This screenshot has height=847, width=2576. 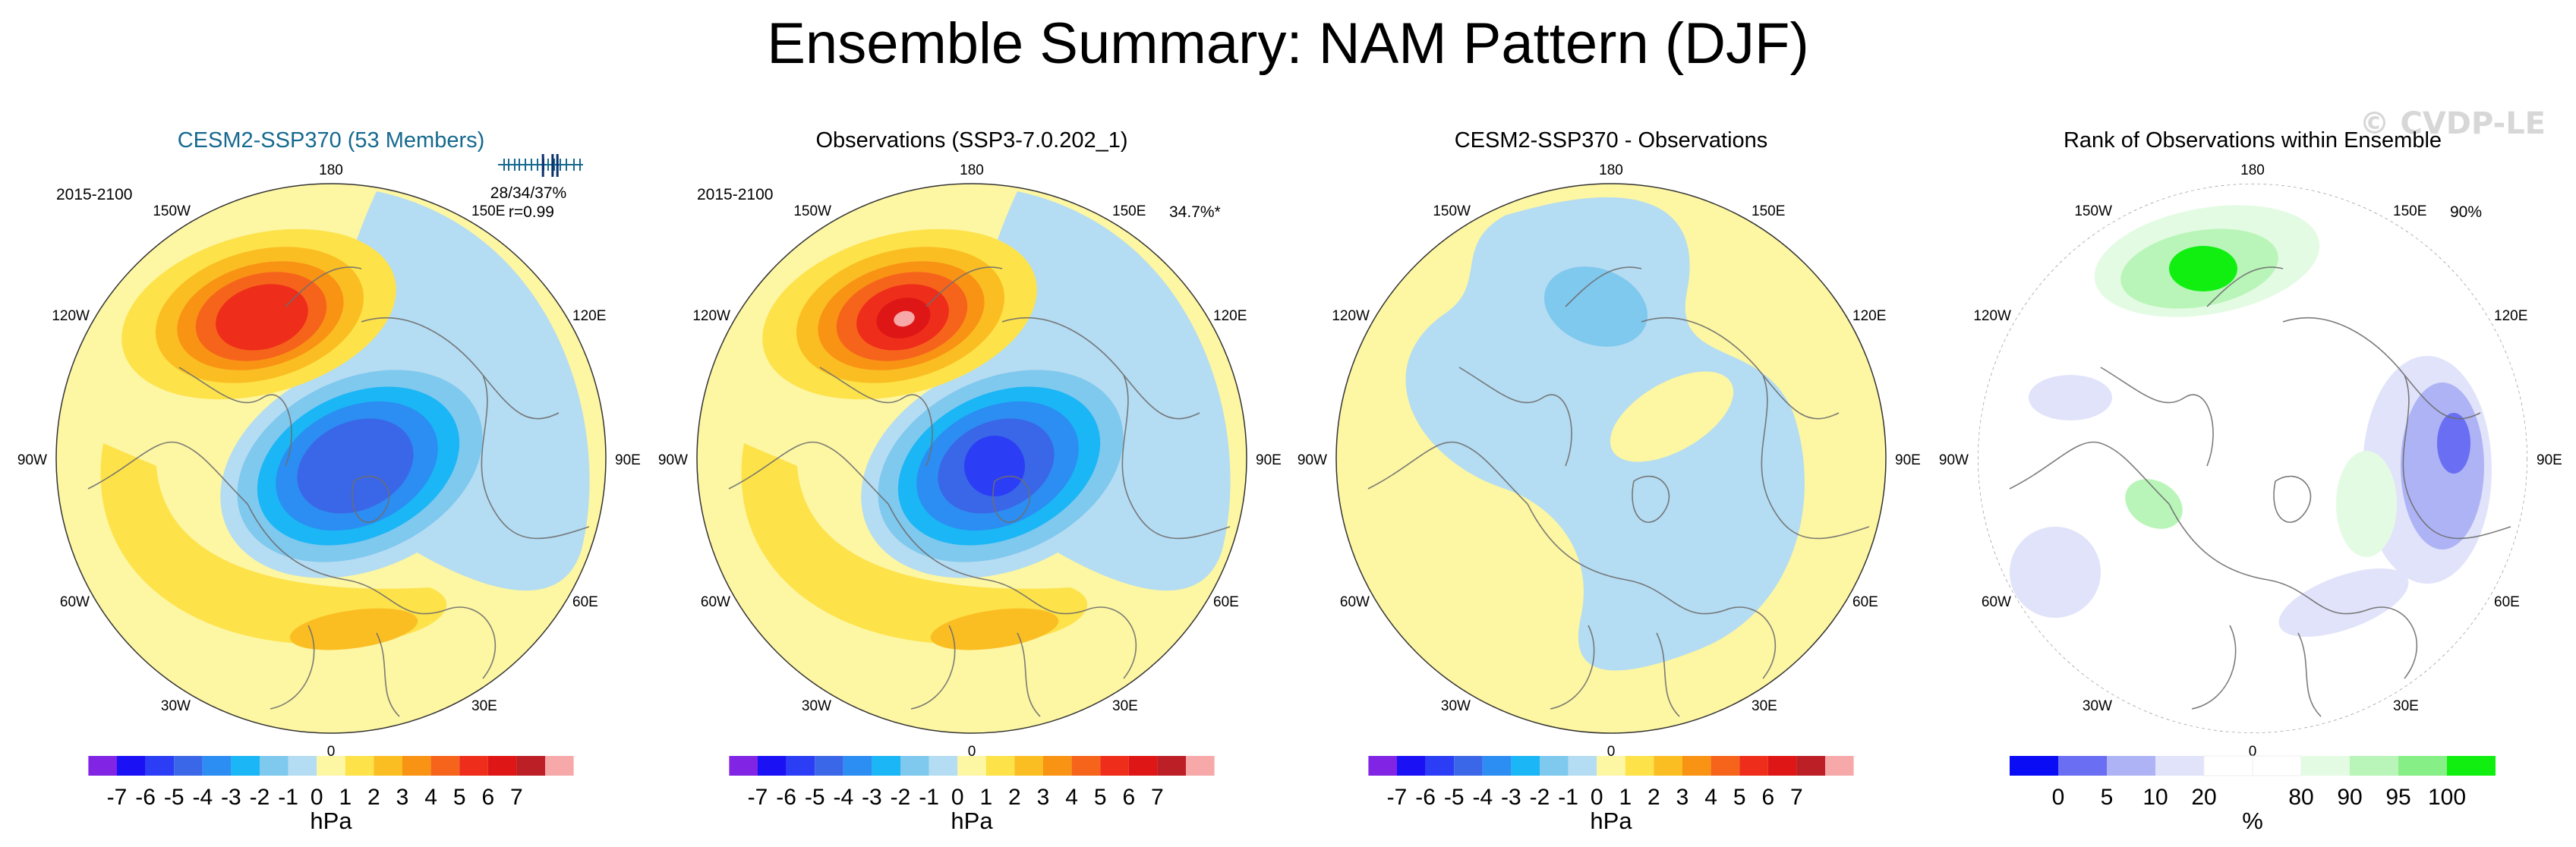 What do you see at coordinates (1710, 797) in the screenshot?
I see `colorbar-tick-label: 4` at bounding box center [1710, 797].